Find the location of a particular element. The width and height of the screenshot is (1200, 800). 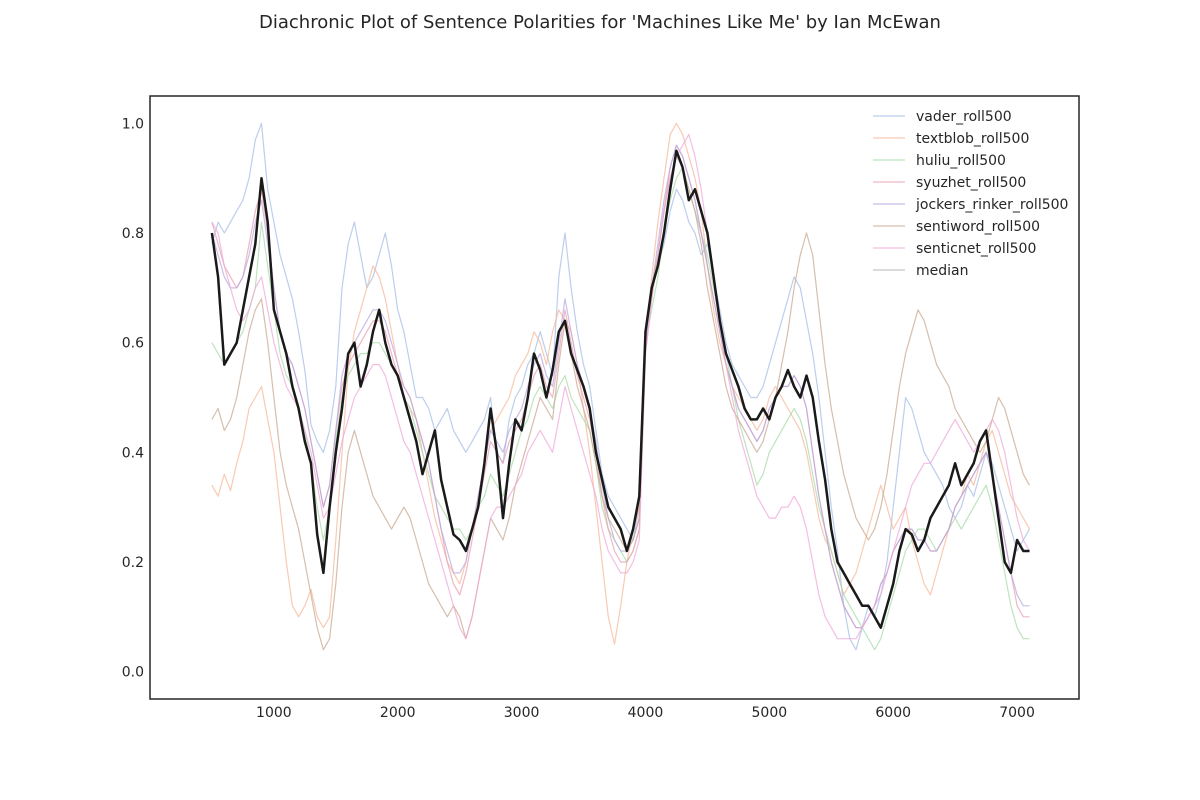

y-tick-label: 1.0 is located at coordinates (133, 124).